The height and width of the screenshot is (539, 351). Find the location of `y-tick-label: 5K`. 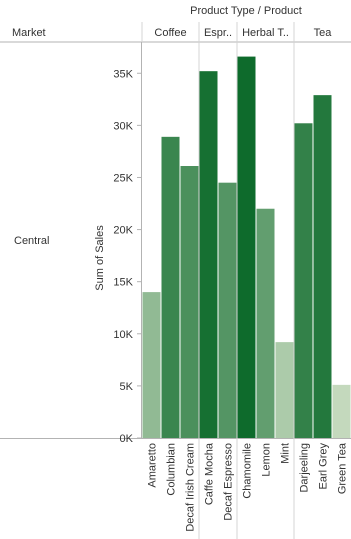

y-tick-label: 5K is located at coordinates (127, 387).